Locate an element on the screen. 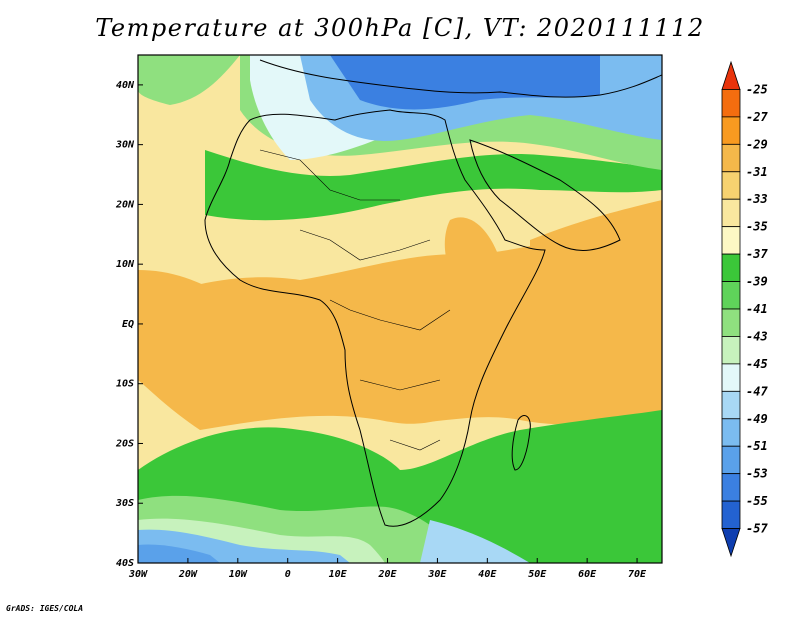  field-central-warm is located at coordinates (405, 367).